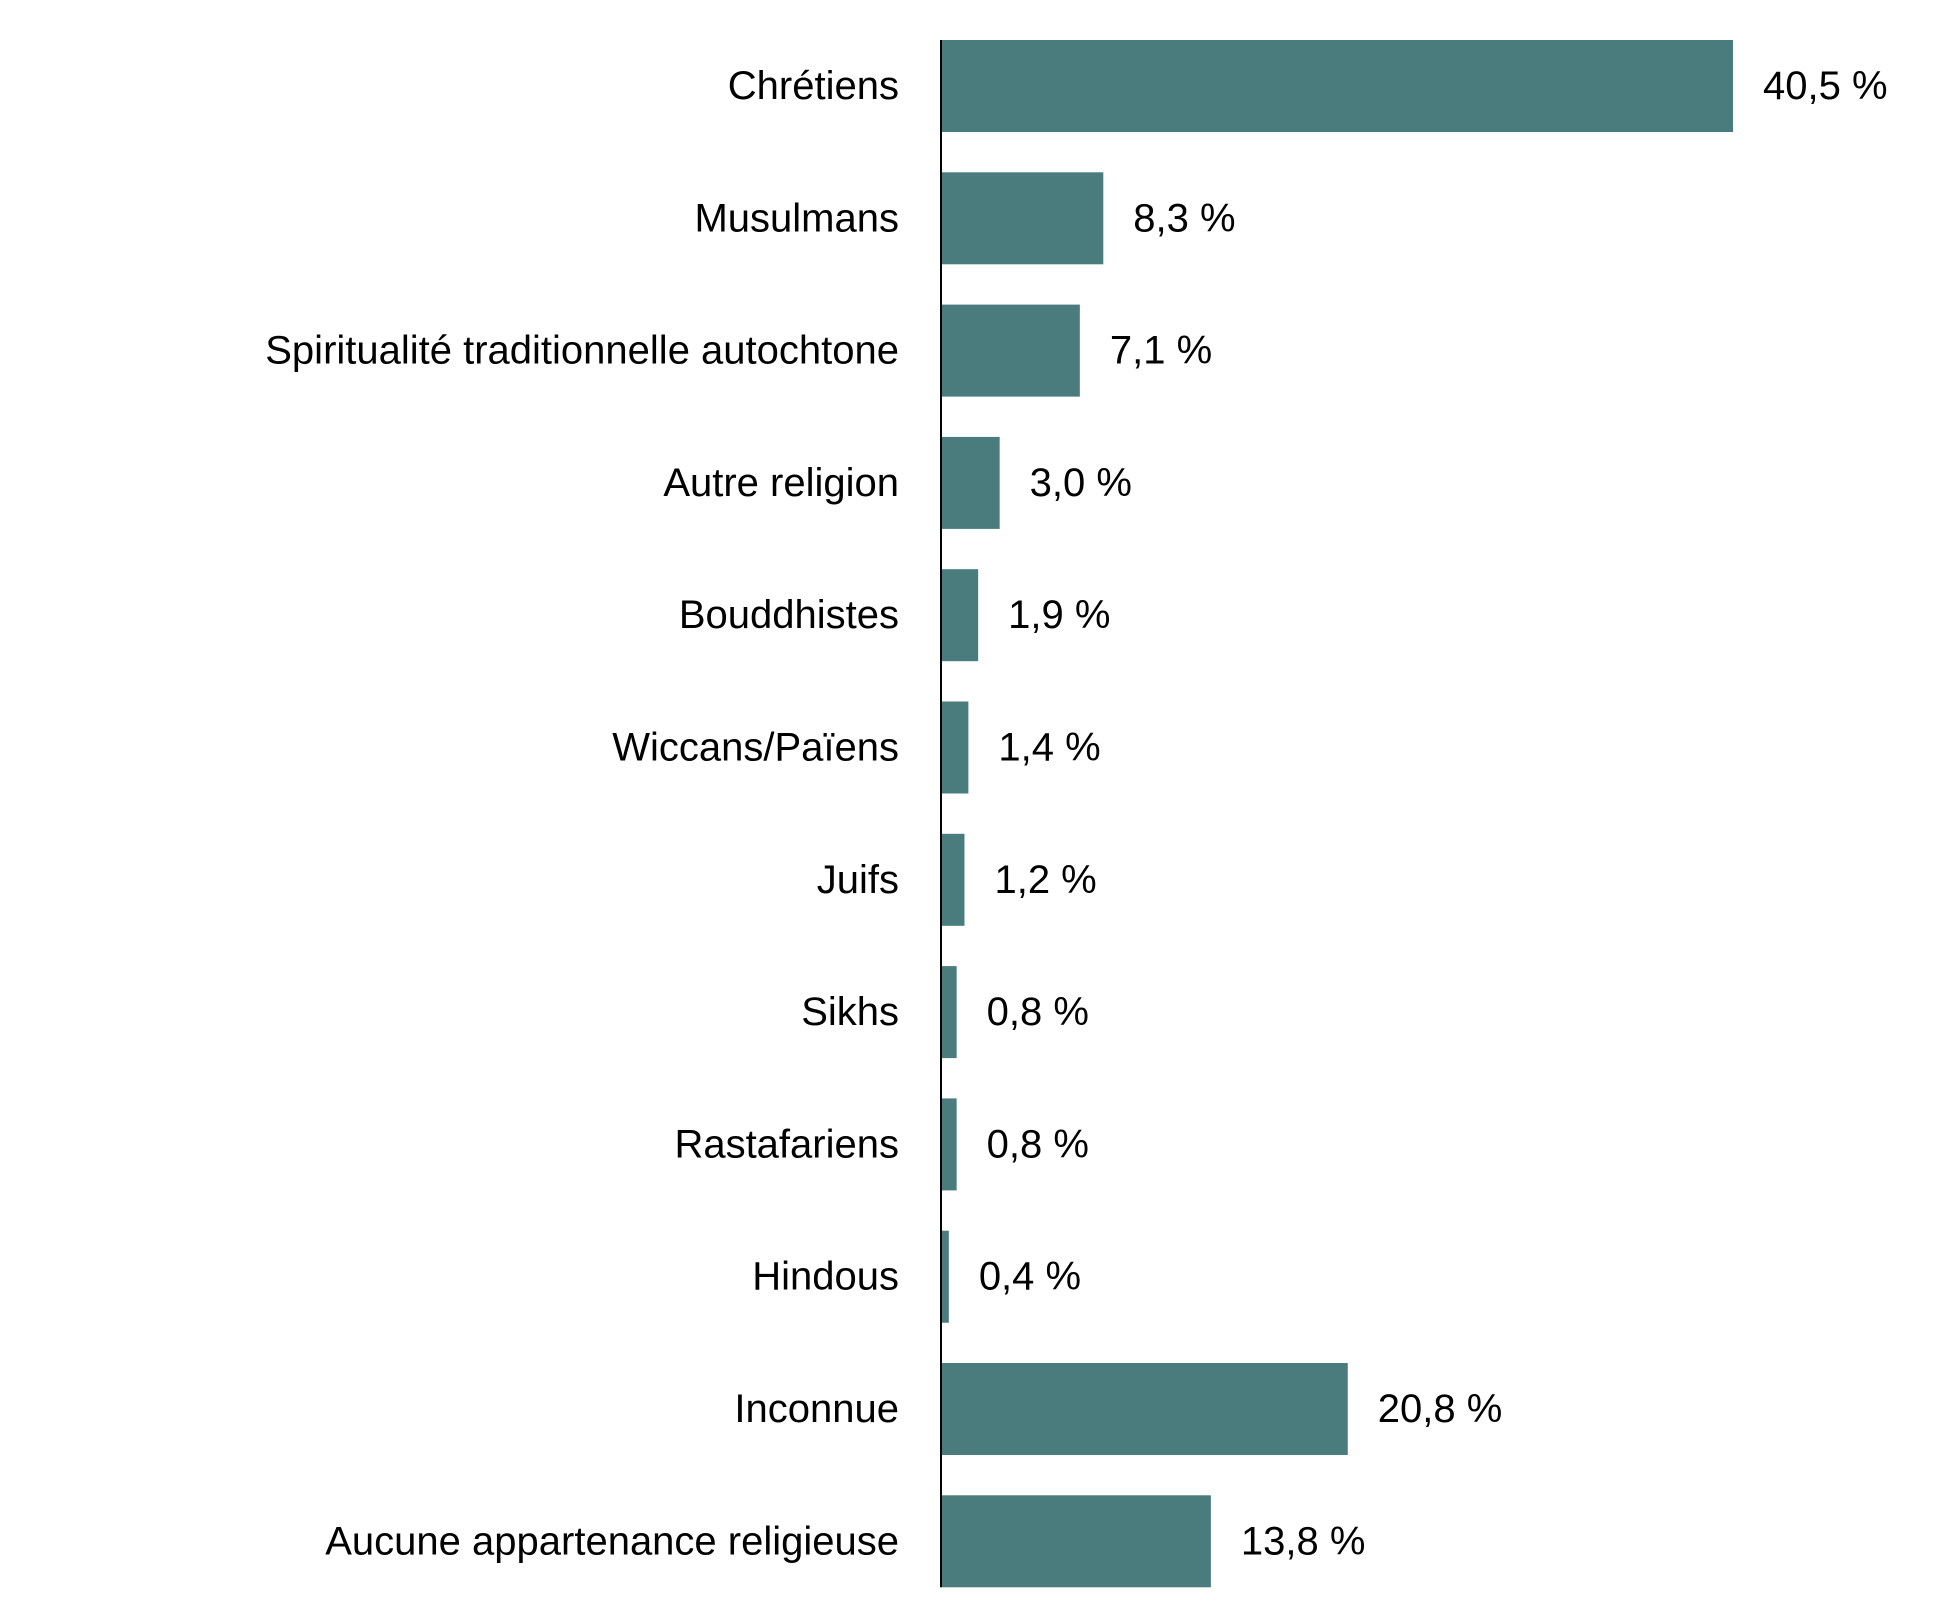 Image resolution: width=1950 pixels, height=1615 pixels. What do you see at coordinates (825, 1277) in the screenshot?
I see `category-label: Hindous` at bounding box center [825, 1277].